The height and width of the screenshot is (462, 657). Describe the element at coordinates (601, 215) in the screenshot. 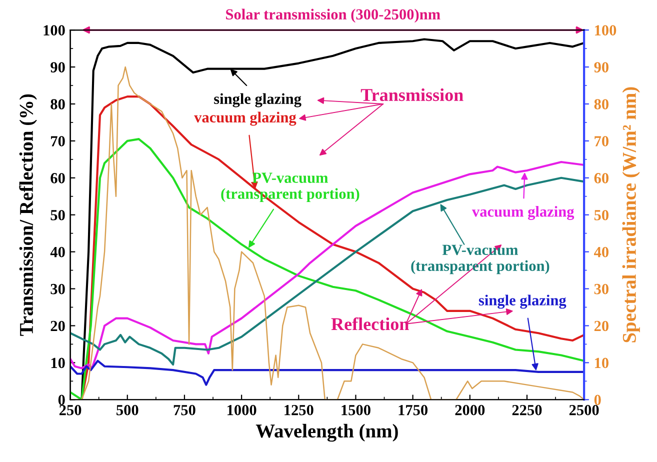

I see `y2-tick-label: 50` at that location.